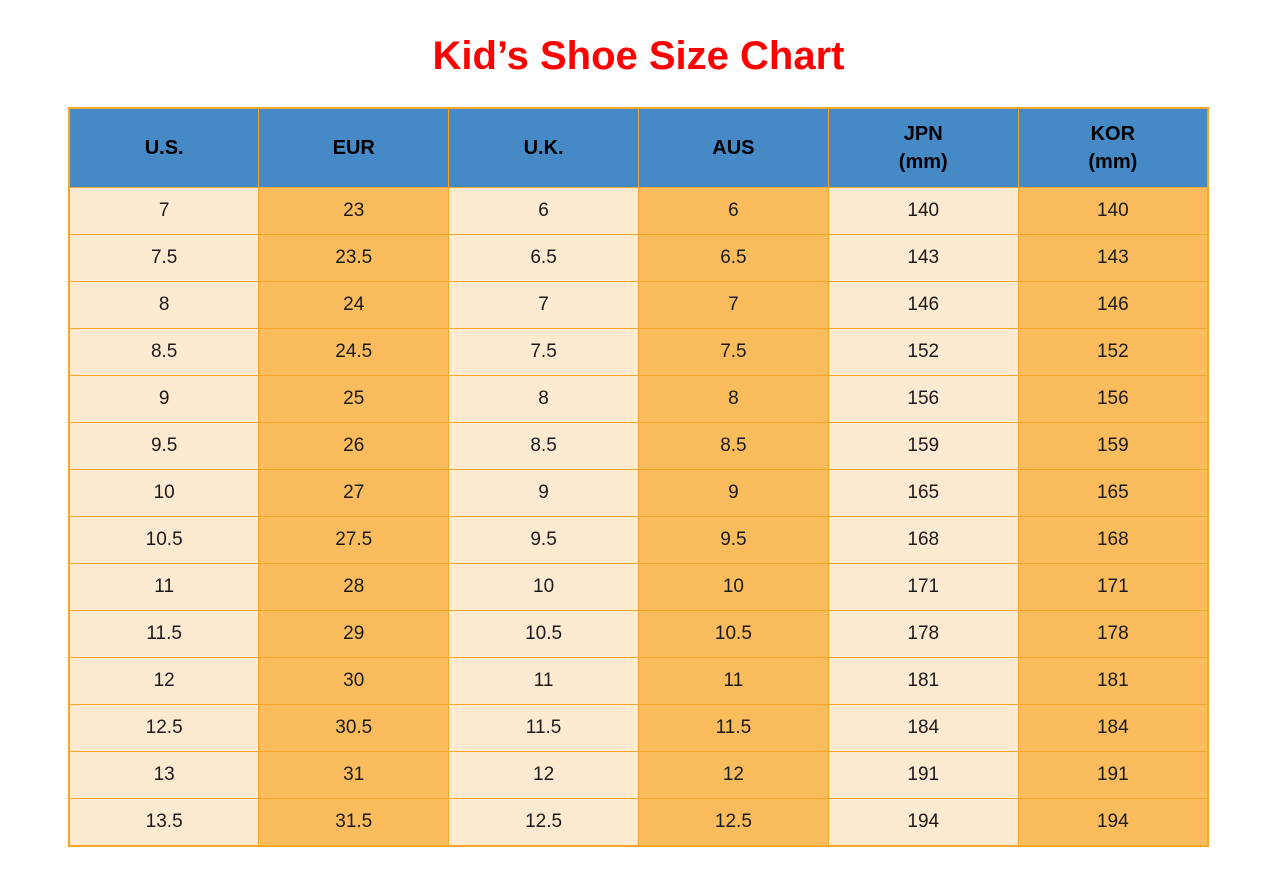 This screenshot has height=874, width=1287. What do you see at coordinates (1113, 634) in the screenshot?
I see `cell-kor: 178` at bounding box center [1113, 634].